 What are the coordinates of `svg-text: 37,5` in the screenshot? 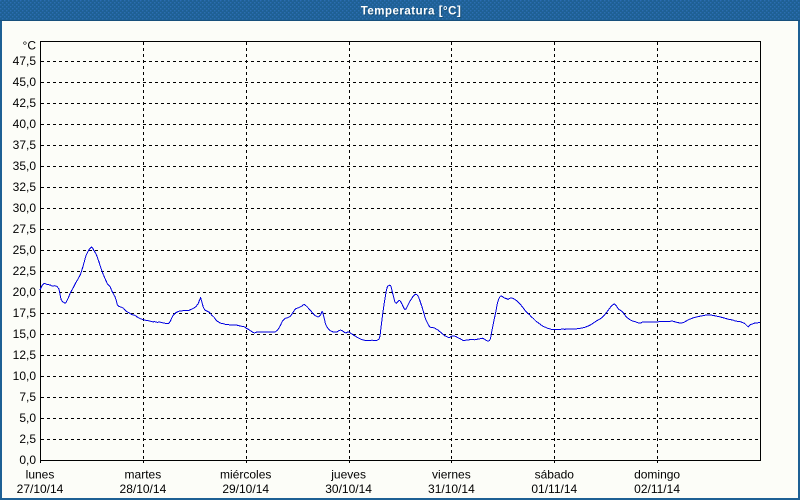 It's located at (25, 145).